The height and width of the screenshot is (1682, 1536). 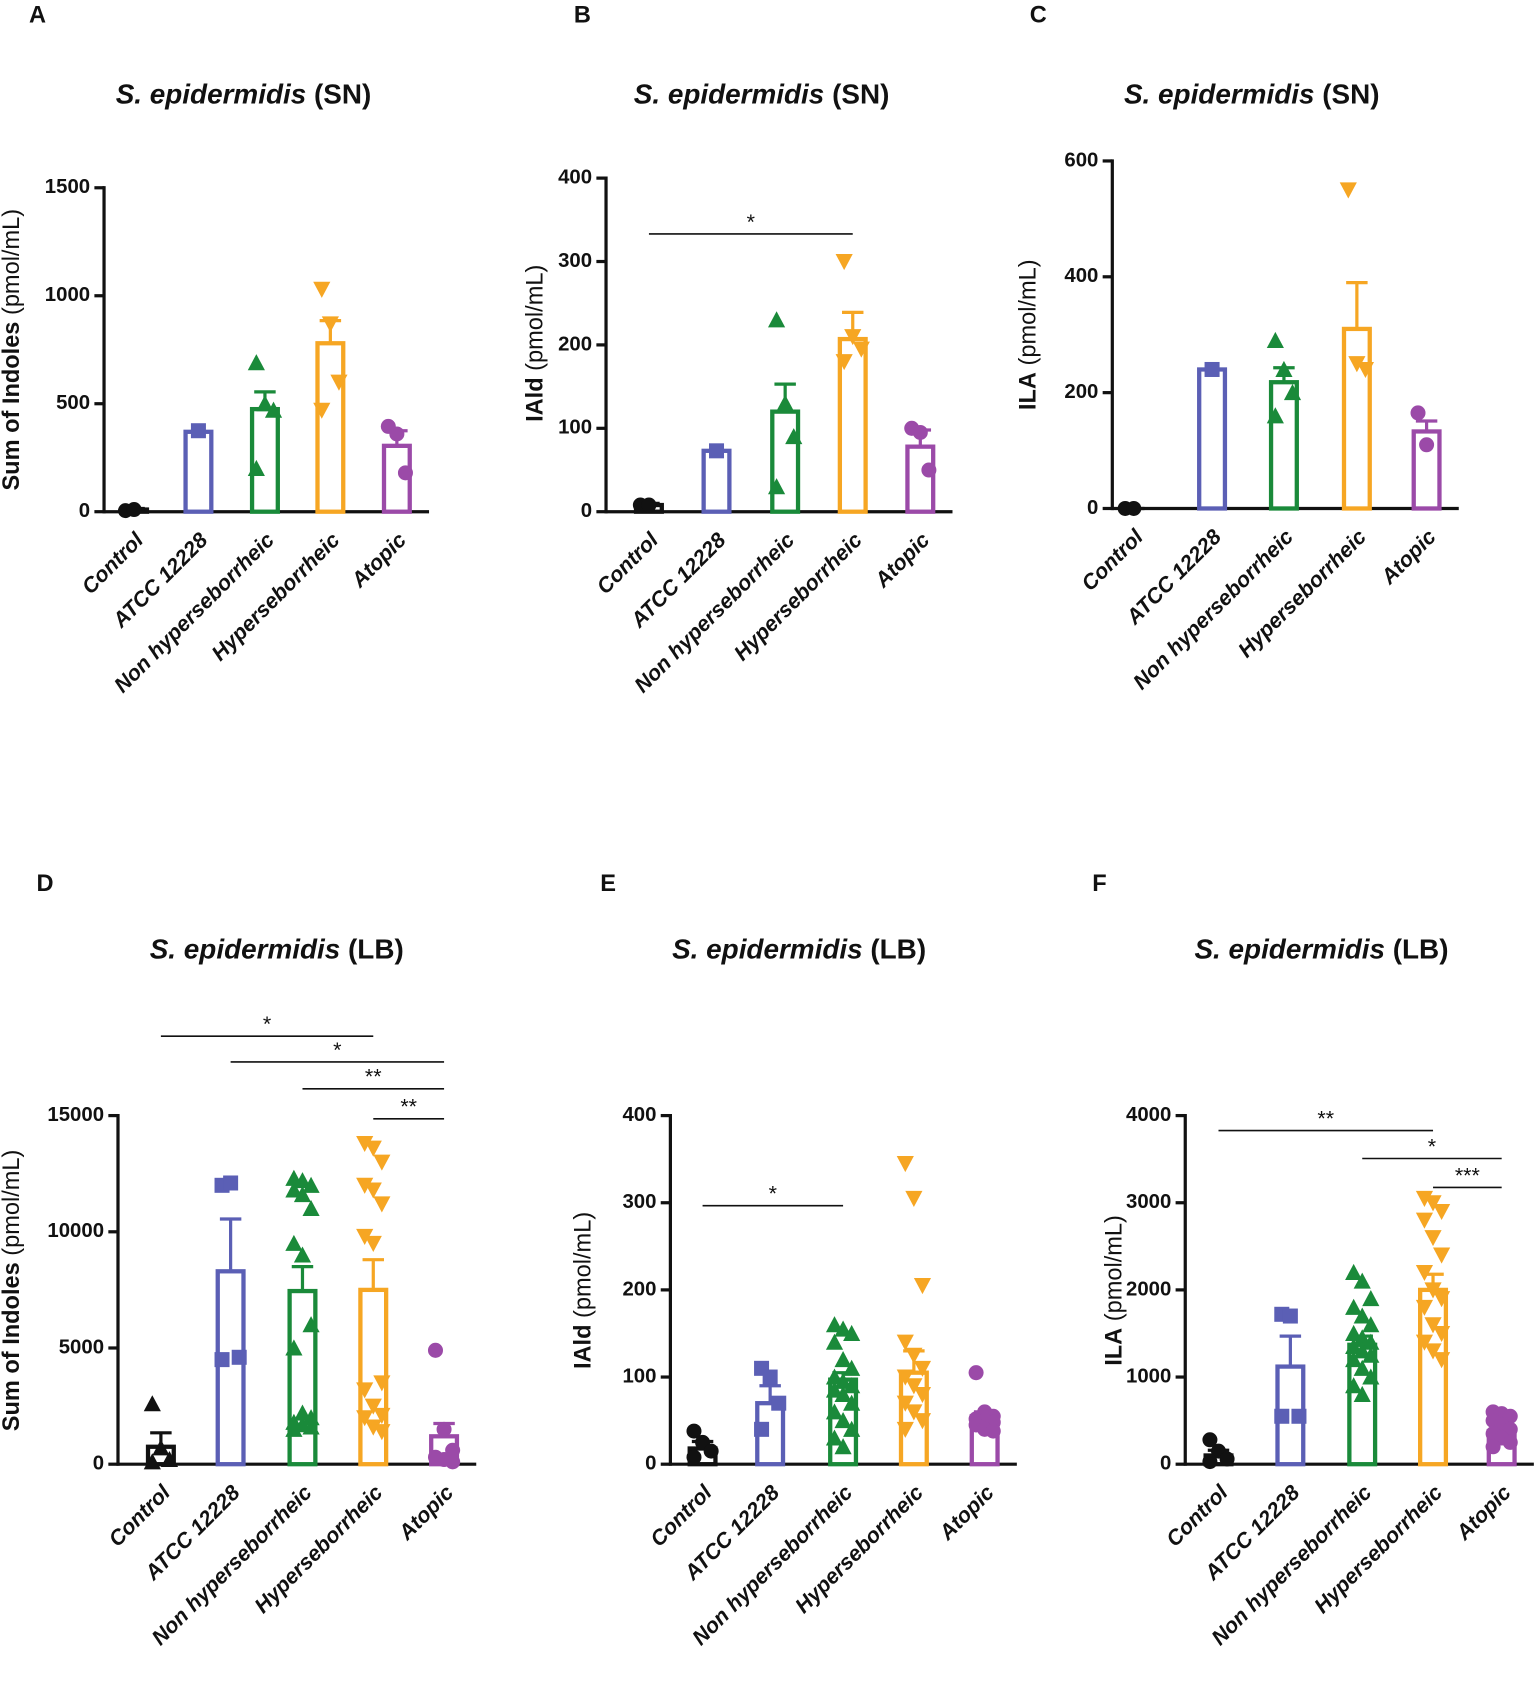 I want to click on chart-title: S. epidermidis (LB), so click(x=1321, y=949).